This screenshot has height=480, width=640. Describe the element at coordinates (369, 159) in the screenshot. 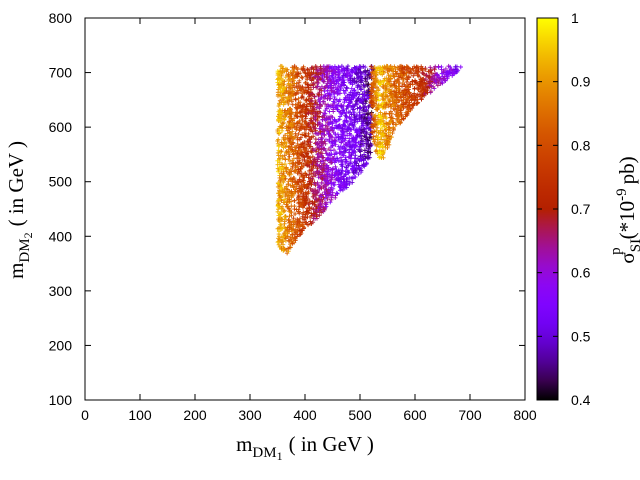

I see `data-points` at that location.